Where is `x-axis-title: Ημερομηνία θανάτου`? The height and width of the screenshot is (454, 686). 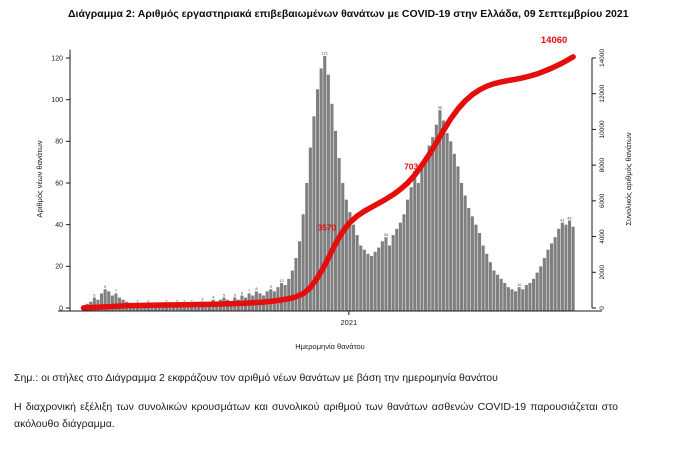 x-axis-title: Ημερομηνία θανάτου is located at coordinates (330, 346).